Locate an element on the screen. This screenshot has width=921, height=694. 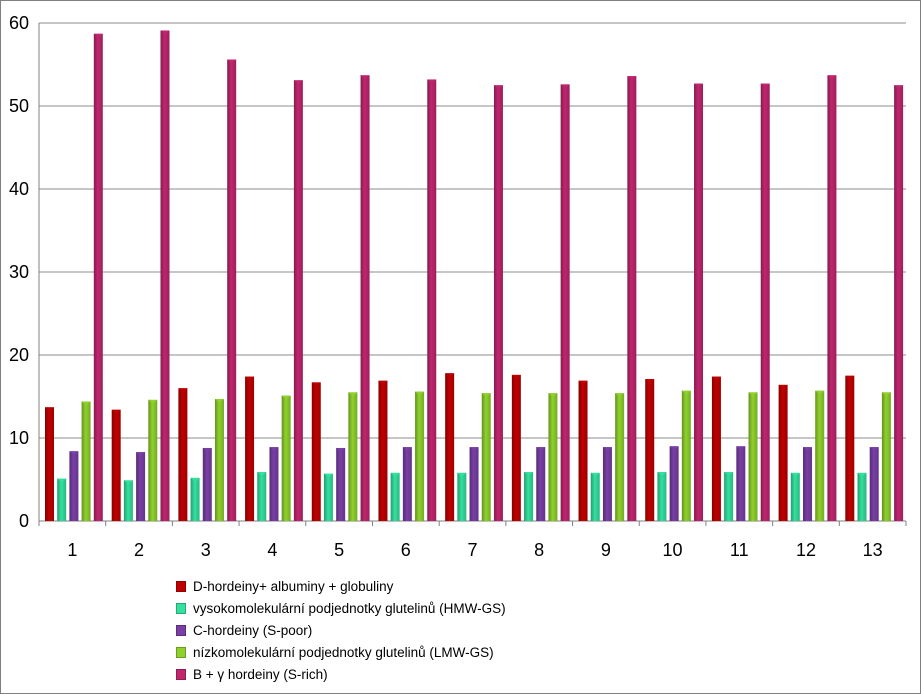
y-tick-label: 30 is located at coordinates (19, 272).